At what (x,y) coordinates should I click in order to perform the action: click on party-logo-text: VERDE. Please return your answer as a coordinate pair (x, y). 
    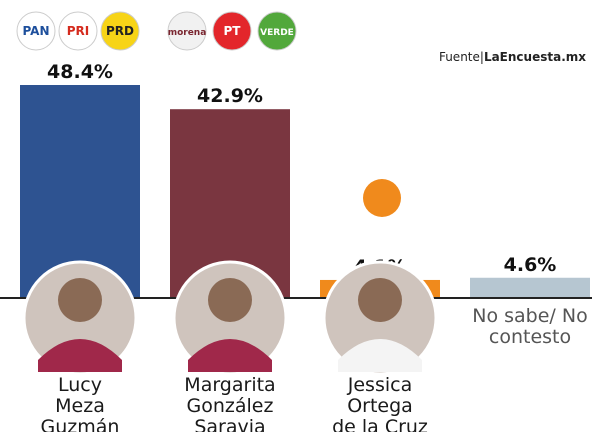
    Looking at the image, I should click on (277, 33).